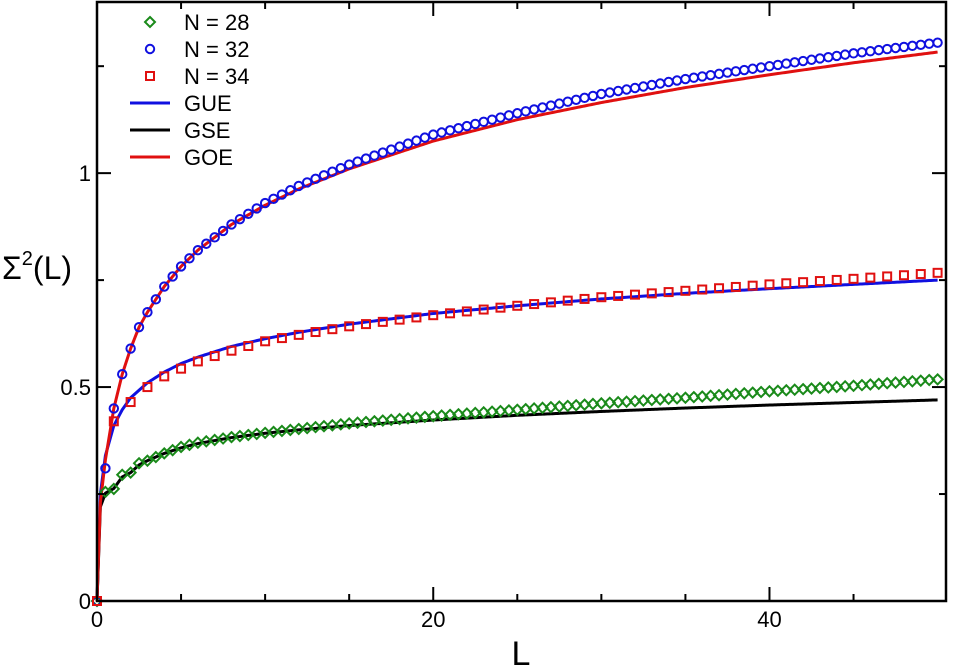 The height and width of the screenshot is (670, 954). What do you see at coordinates (85, 173) in the screenshot?
I see `y-tick-label: 1` at bounding box center [85, 173].